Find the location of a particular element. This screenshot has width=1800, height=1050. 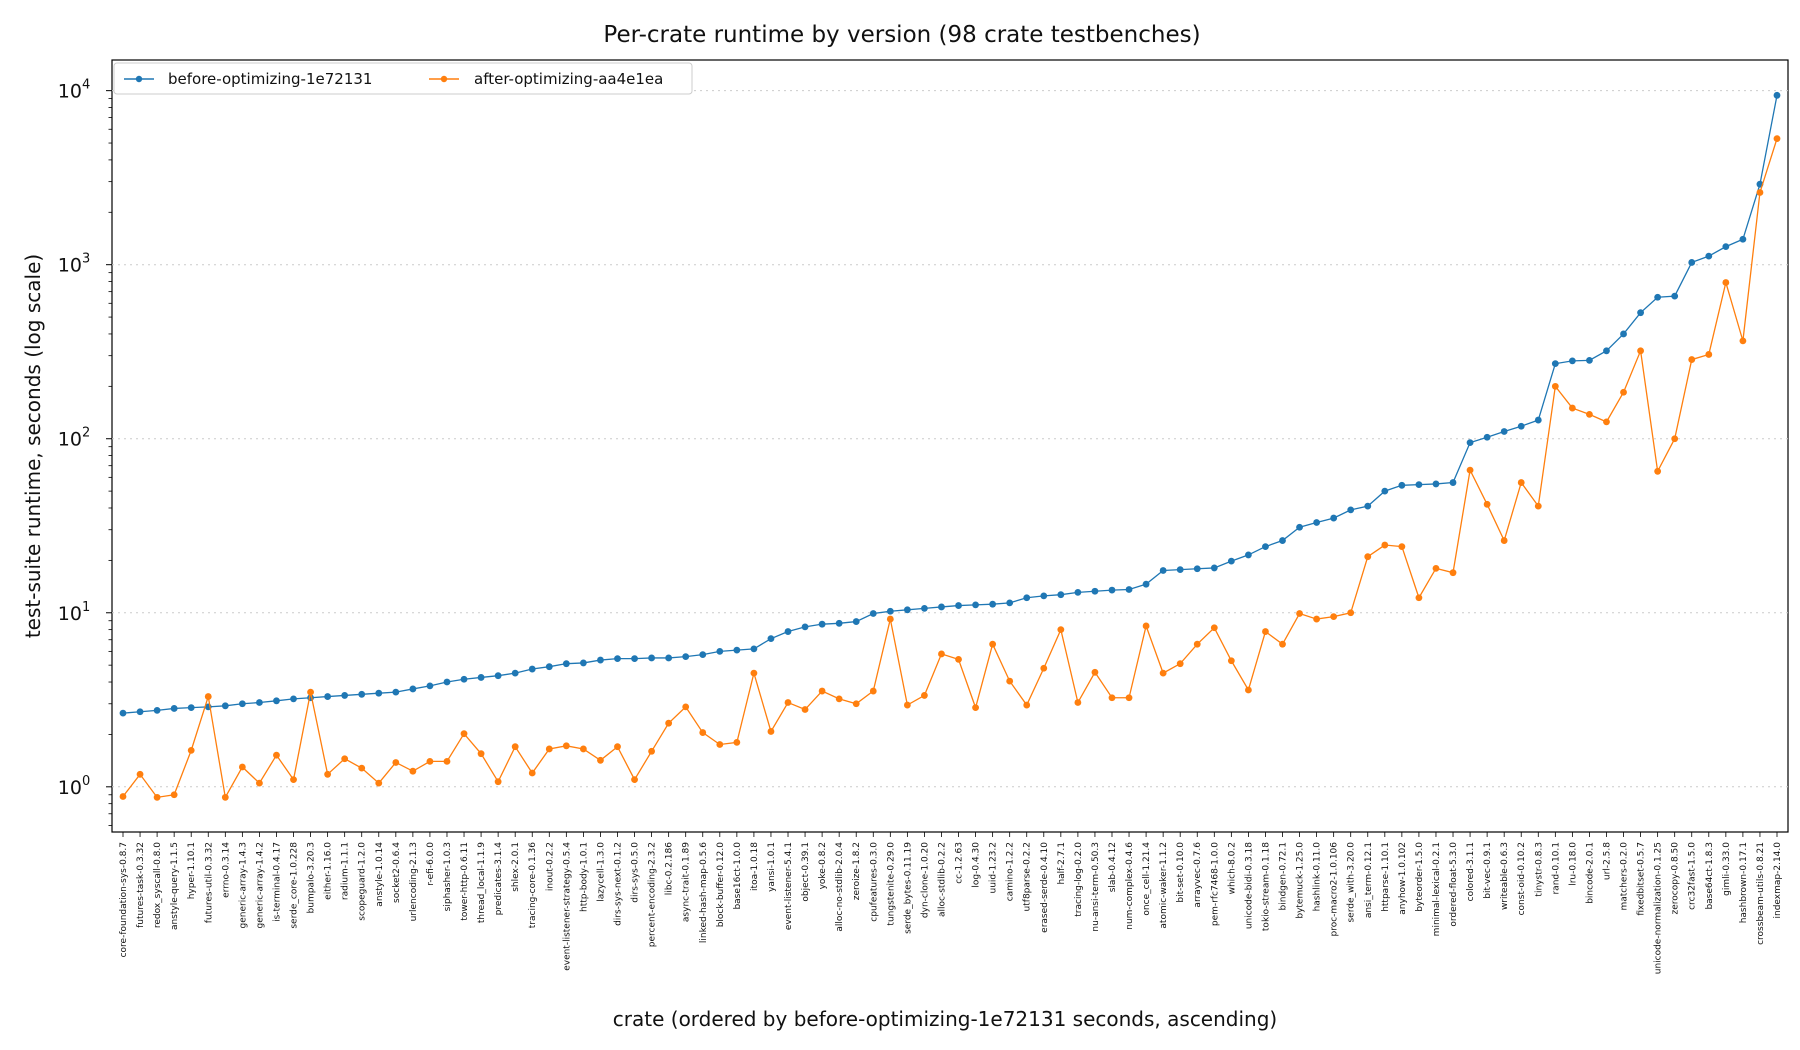

x-tick-label: writeable-0.6.3 is located at coordinates (1505, 876).